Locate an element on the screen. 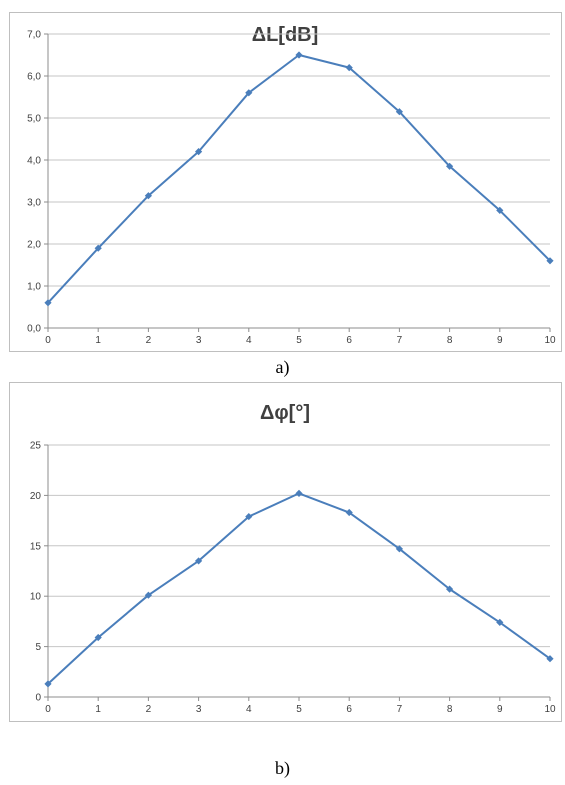 The image size is (565, 785). chart-b-xtick-label: 9 is located at coordinates (500, 709).